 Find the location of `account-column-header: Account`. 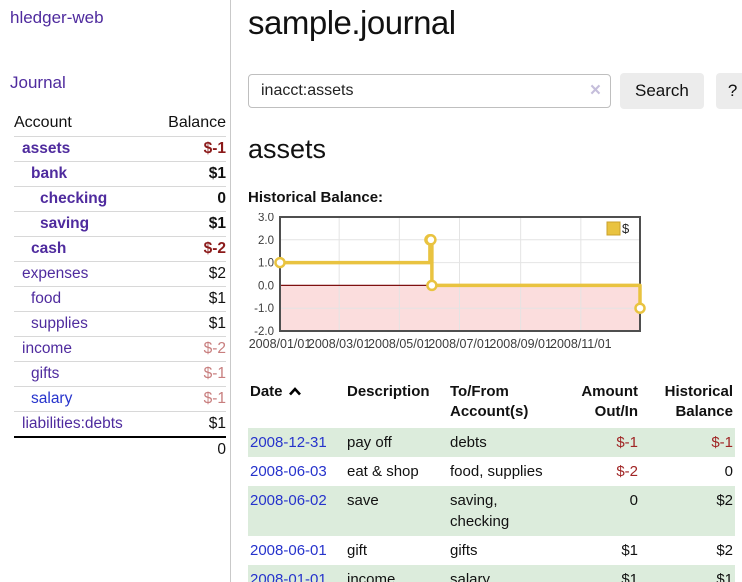

account-column-header: Account is located at coordinates (43, 122).